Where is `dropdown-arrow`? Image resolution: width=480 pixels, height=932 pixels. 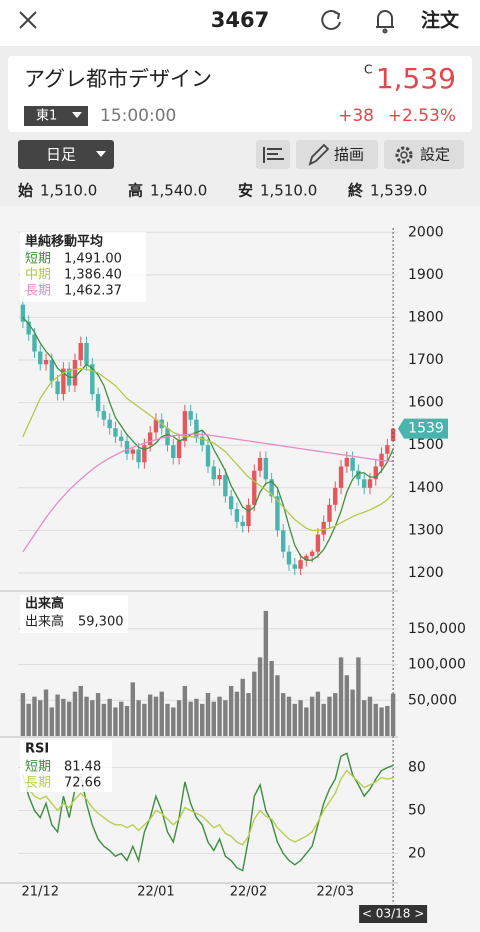 dropdown-arrow is located at coordinates (101, 154).